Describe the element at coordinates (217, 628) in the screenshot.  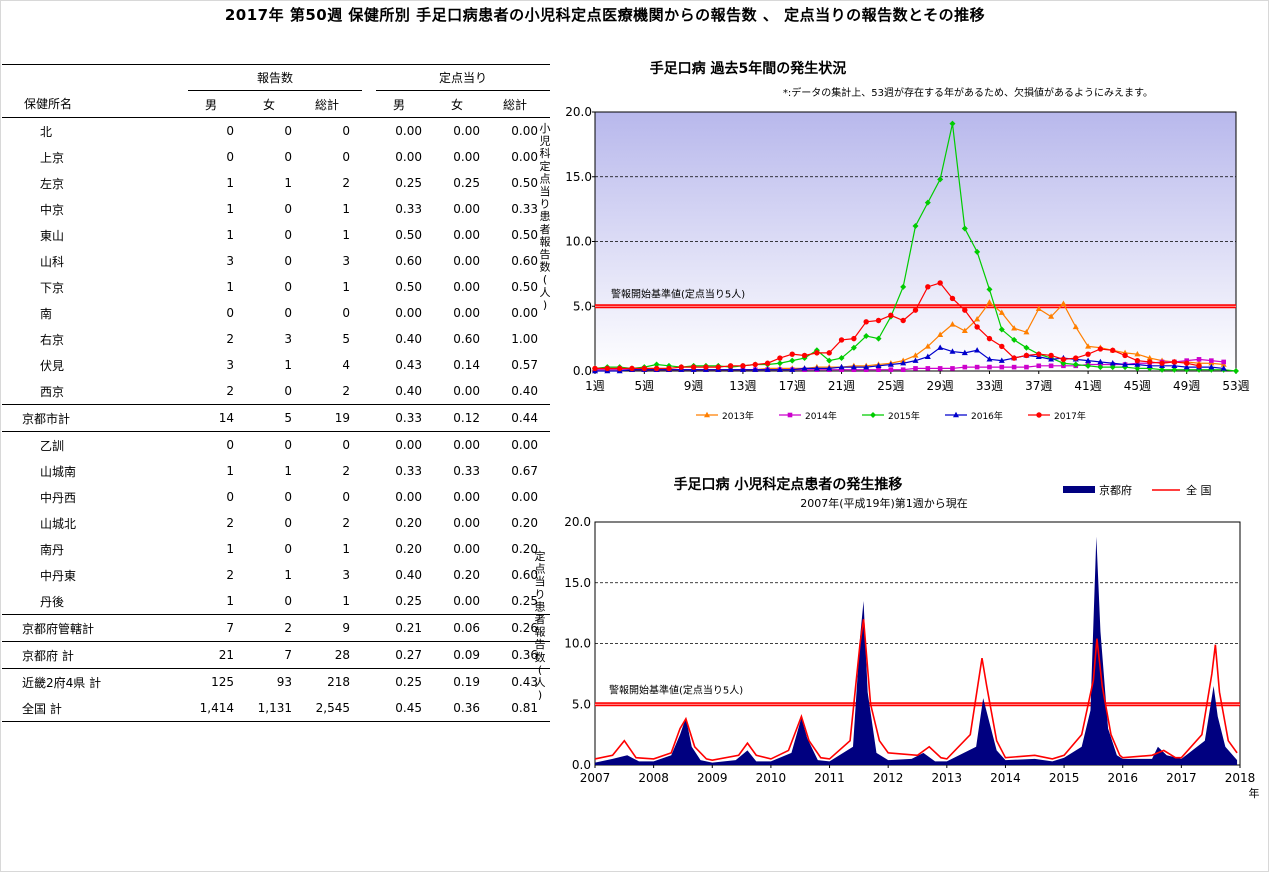
I see `row-cell: 7` at that location.